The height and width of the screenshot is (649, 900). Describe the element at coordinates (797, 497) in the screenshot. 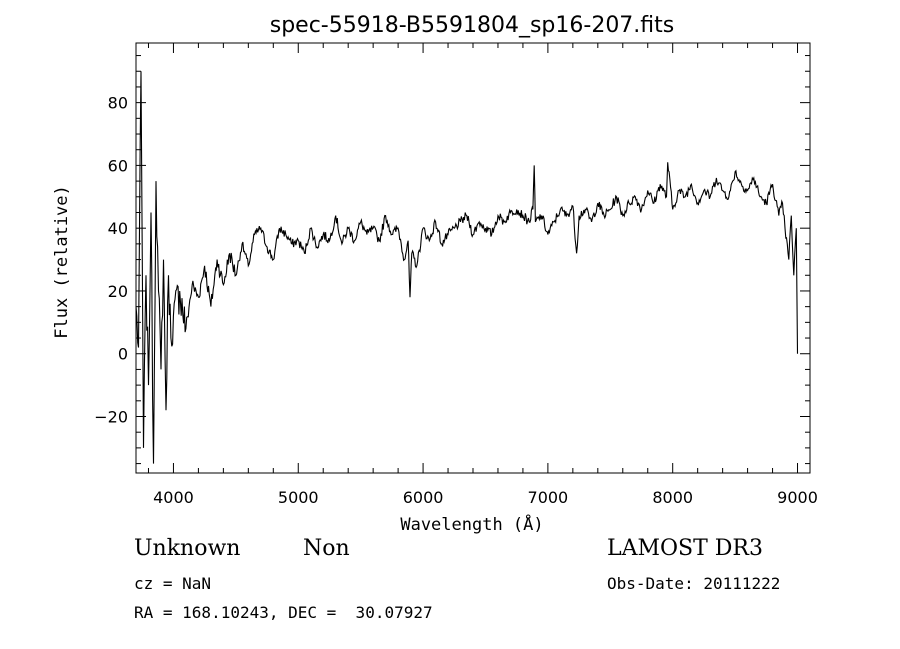

I see `x-tick-label: 9000` at that location.